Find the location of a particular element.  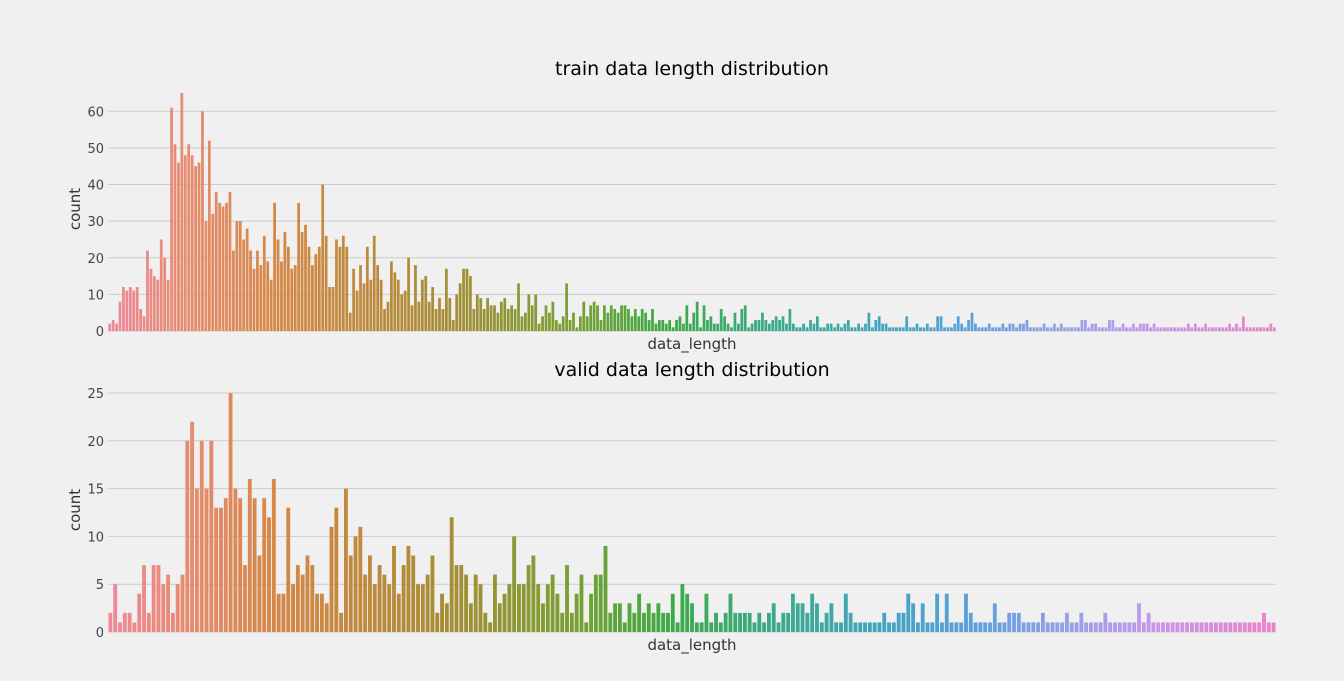

valid-y-ticks: 0 5 10 15 20 25 is located at coordinates (95, 514).